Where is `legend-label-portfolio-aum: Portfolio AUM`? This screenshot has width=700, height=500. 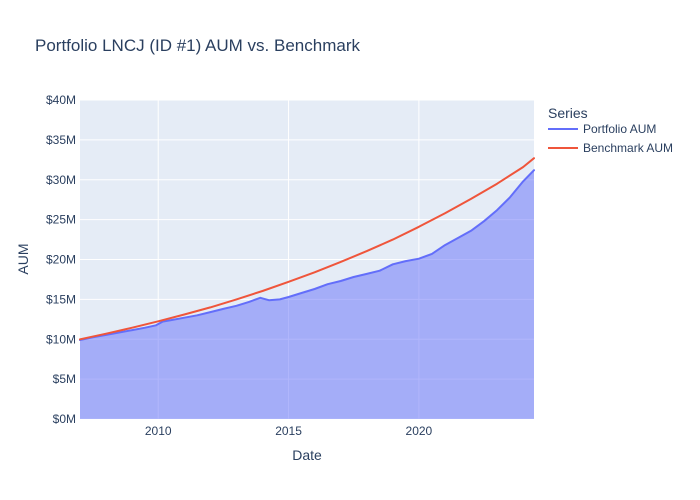
legend-label-portfolio-aum: Portfolio AUM is located at coordinates (619, 129).